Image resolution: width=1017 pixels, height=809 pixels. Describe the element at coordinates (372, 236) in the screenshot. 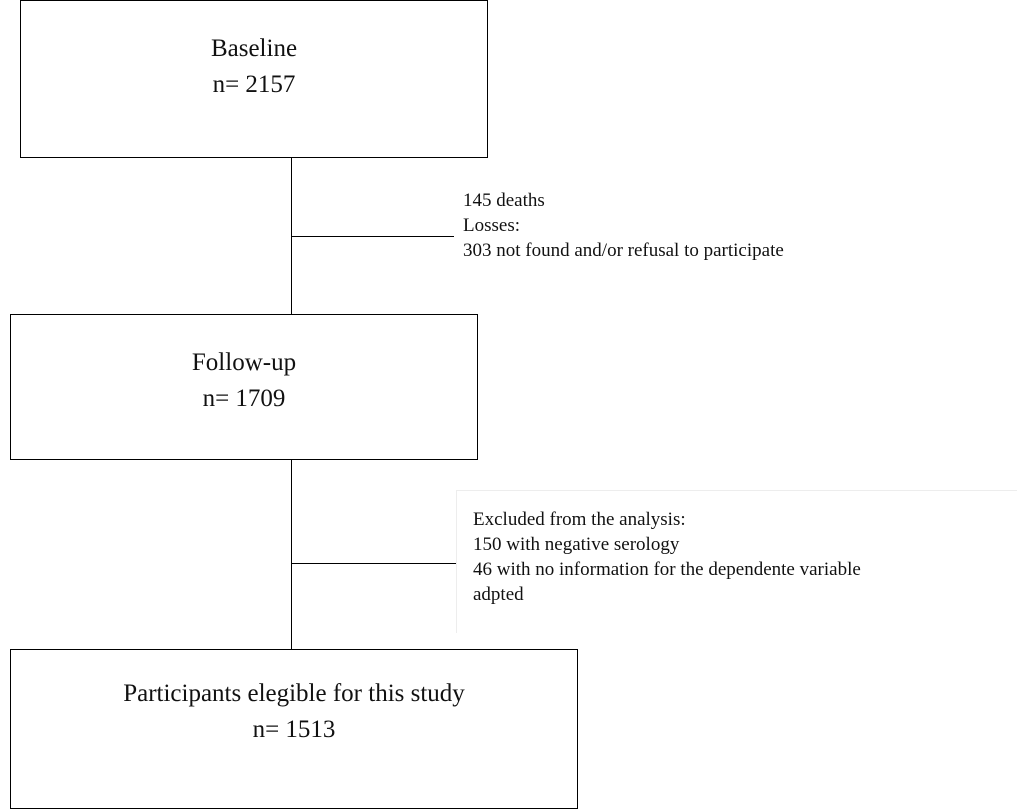

I see `branch-connector-losses` at that location.